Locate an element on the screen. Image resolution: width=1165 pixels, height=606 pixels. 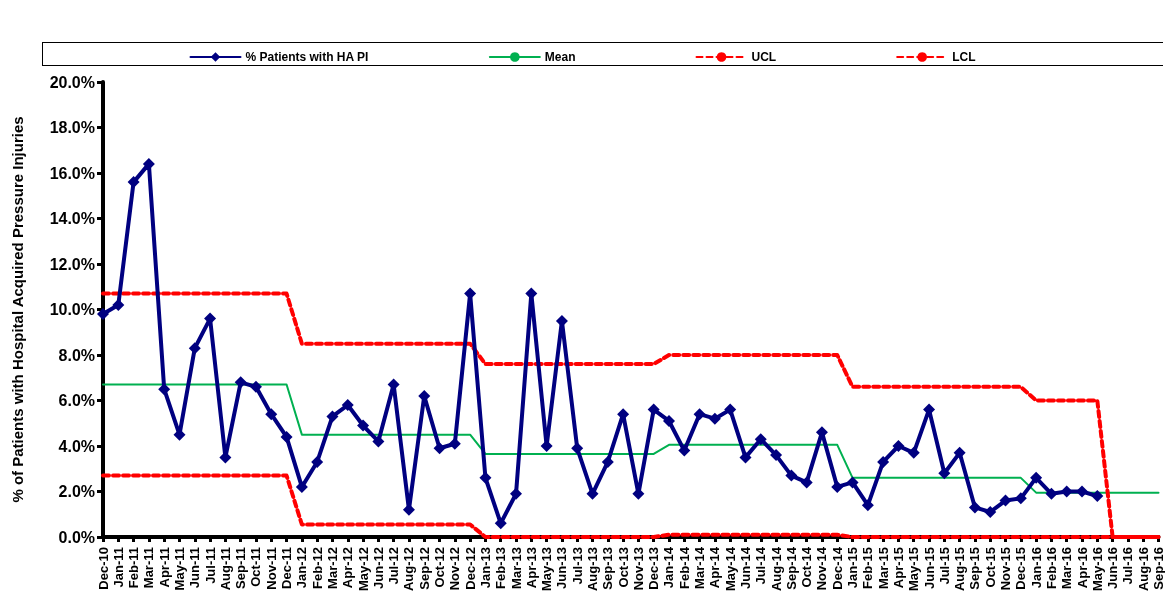
x-tick-label: May-16 is located at coordinates (1097, 569).